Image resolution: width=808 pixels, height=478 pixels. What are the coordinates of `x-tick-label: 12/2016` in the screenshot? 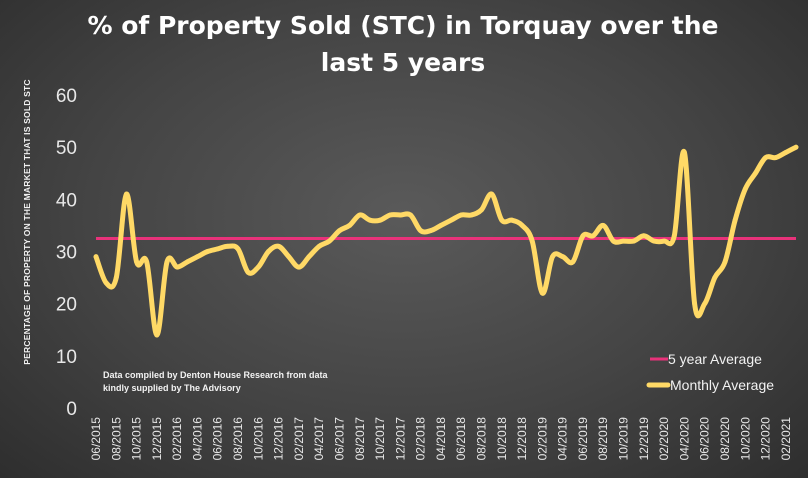 It's located at (279, 439).